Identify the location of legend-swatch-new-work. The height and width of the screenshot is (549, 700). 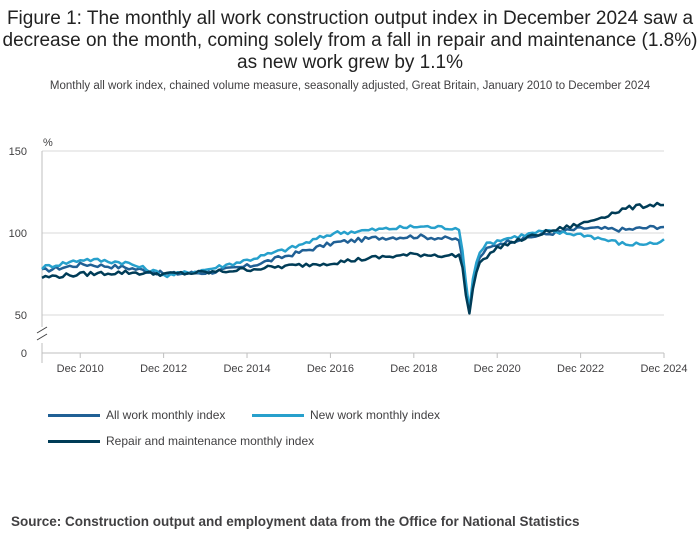
(278, 415).